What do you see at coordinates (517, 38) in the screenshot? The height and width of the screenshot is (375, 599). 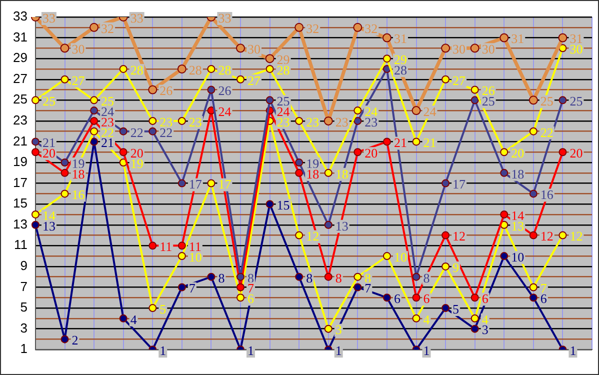 I see `data-label: 31` at bounding box center [517, 38].